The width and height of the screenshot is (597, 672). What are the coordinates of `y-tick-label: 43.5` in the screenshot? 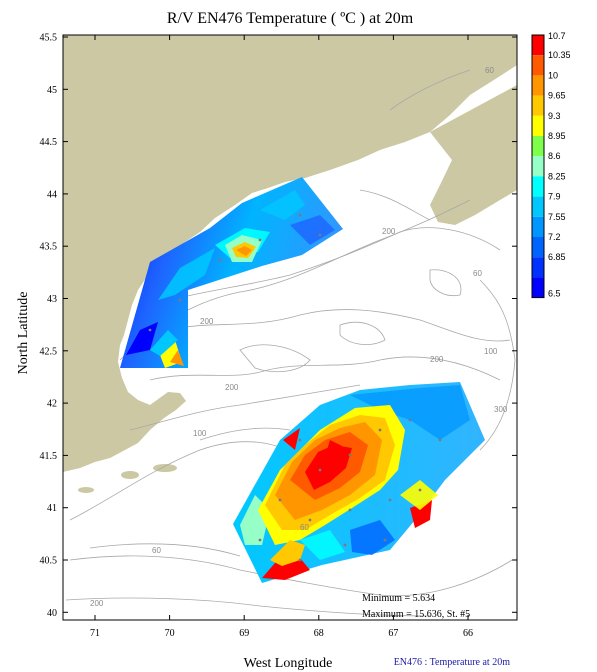 It's located at (49, 247).